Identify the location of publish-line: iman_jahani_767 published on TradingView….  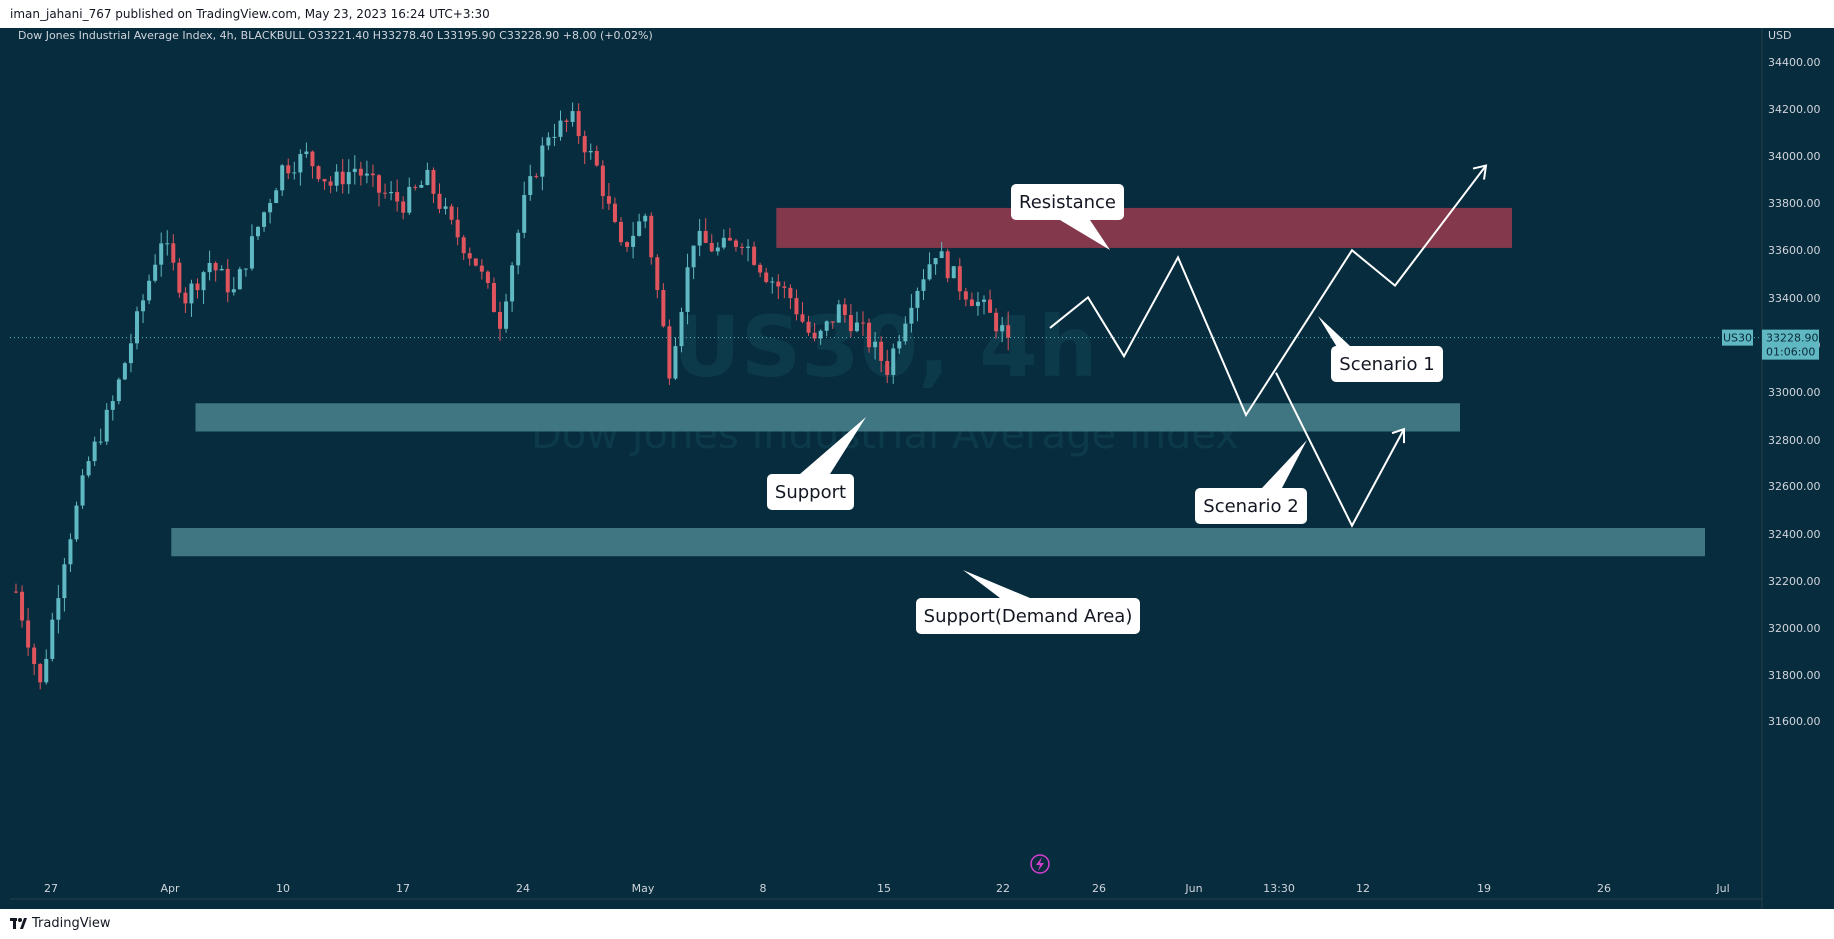
(250, 14).